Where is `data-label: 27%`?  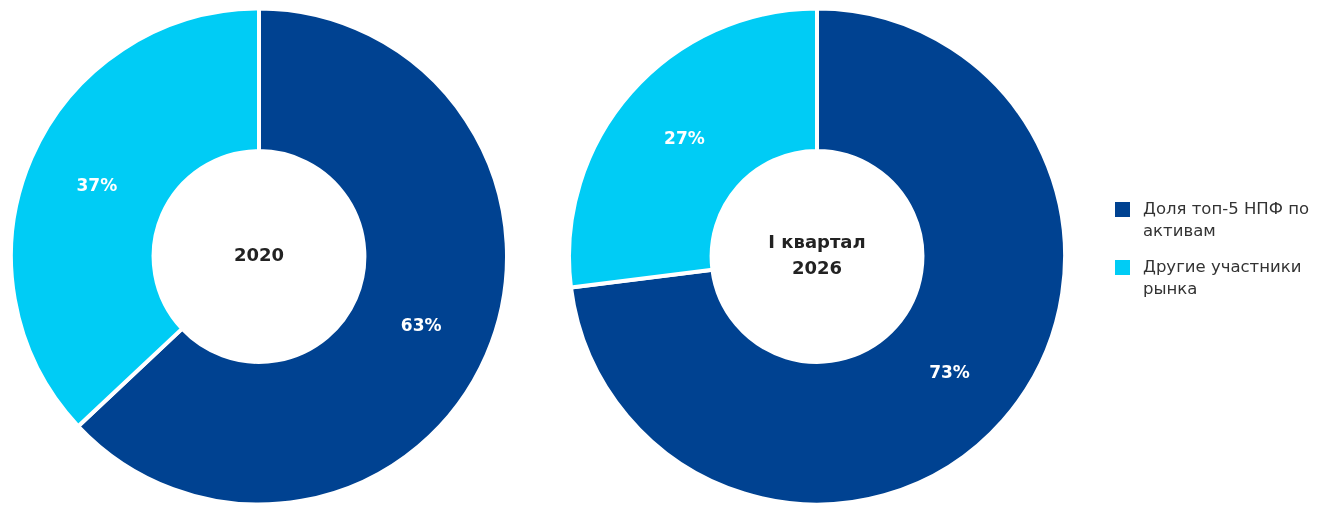 data-label: 27% is located at coordinates (684, 138).